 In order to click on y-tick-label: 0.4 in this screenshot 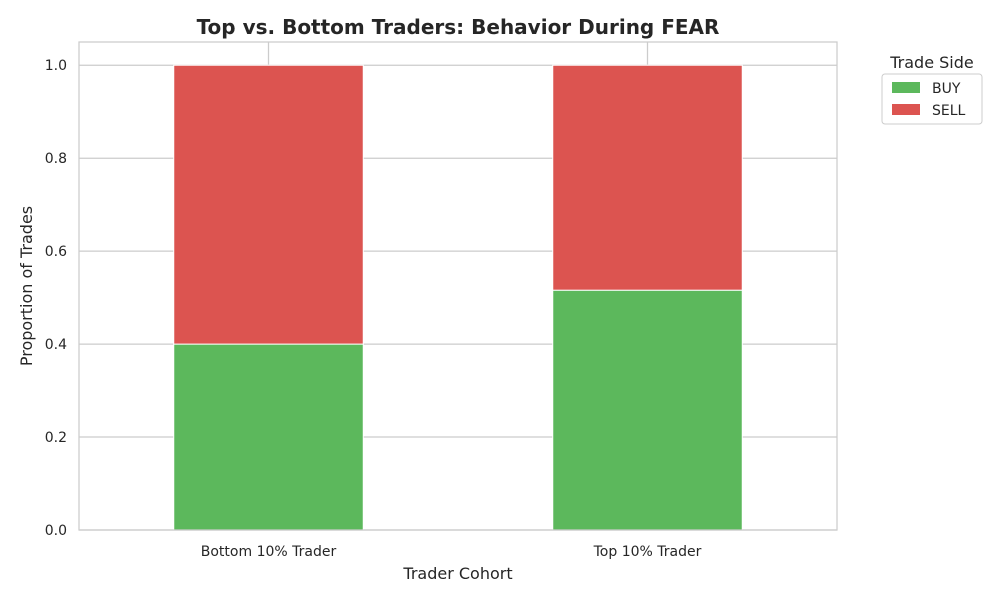, I will do `click(56, 345)`.